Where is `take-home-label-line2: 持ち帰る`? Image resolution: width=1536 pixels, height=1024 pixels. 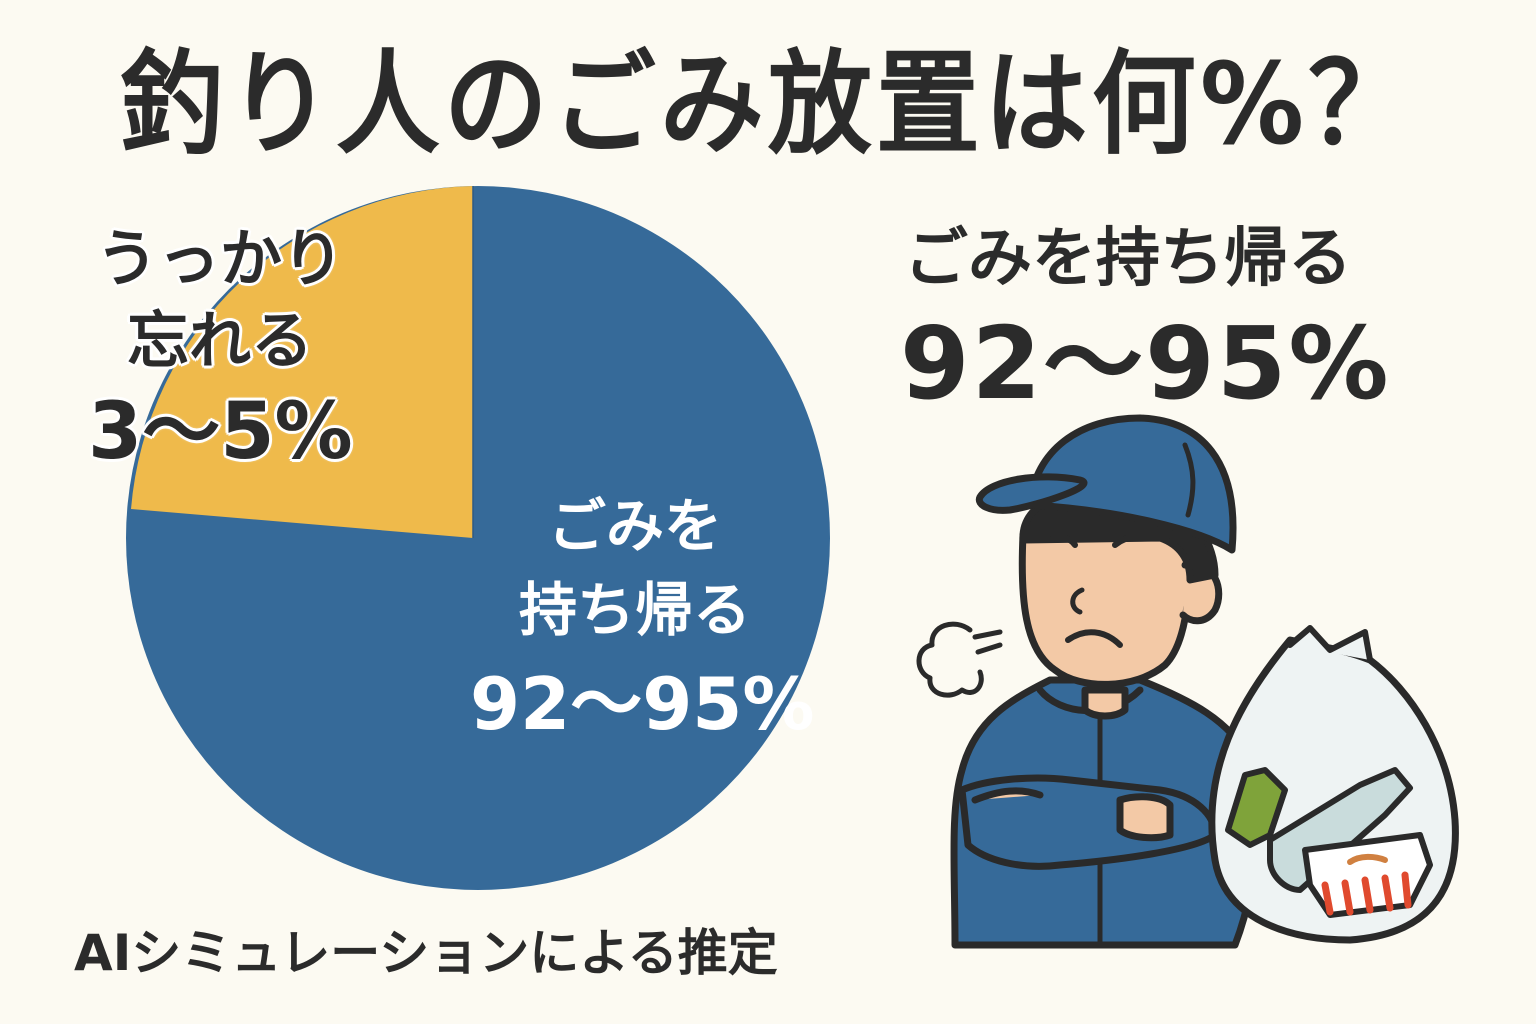
take-home-label-line2: 持ち帰る is located at coordinates (634, 610).